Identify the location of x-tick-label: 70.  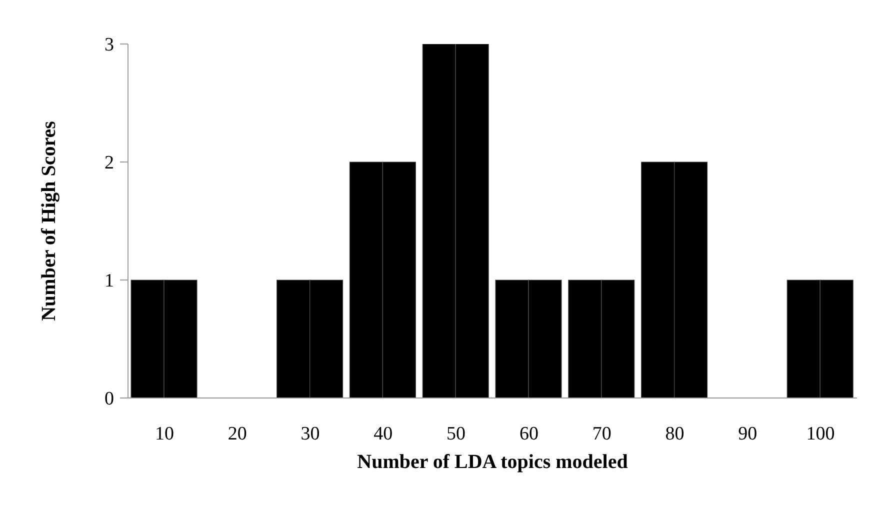
(602, 433).